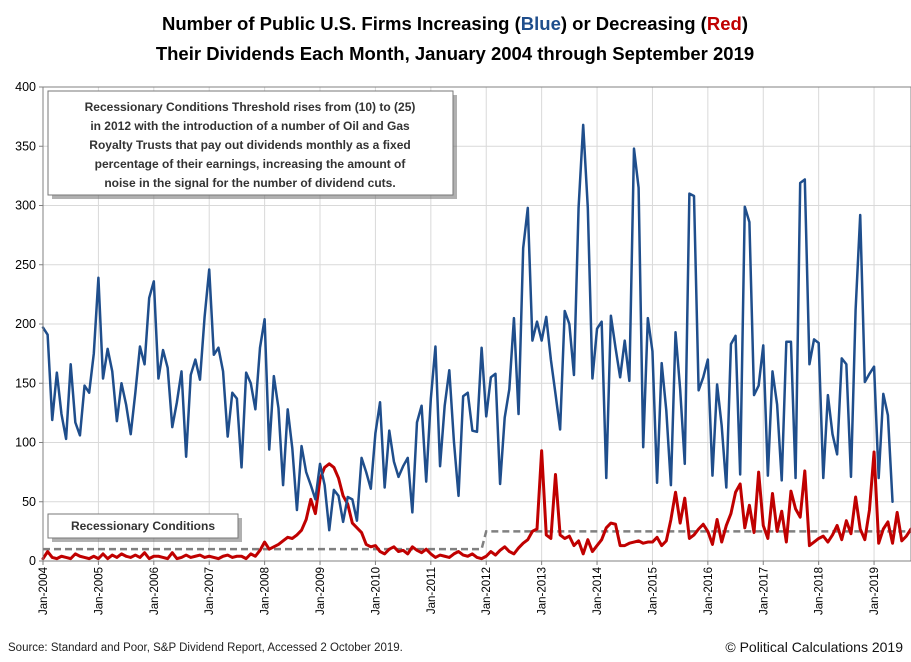 This screenshot has width=911, height=662. I want to click on annotation-panel, so click(250, 143).